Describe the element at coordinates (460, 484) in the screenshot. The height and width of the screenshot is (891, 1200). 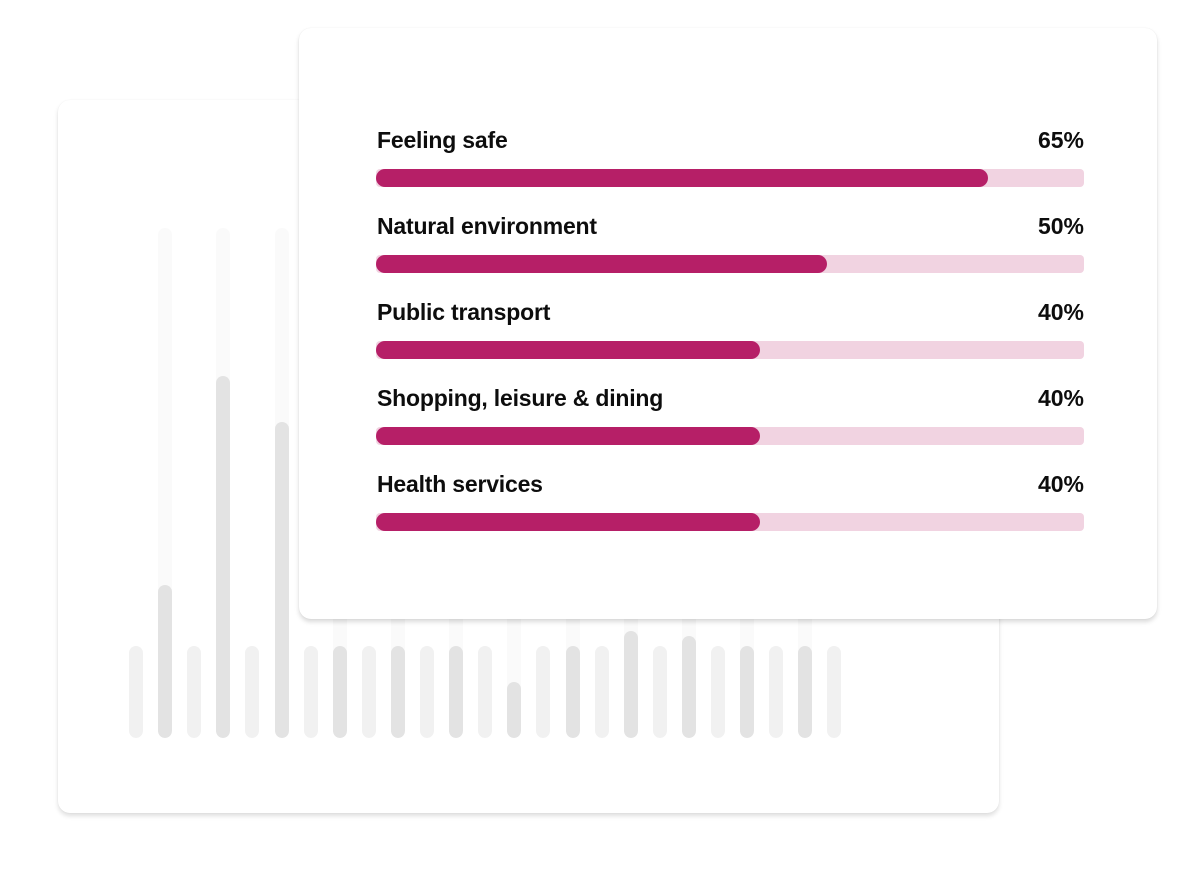
I see `metric-label: Health services` at that location.